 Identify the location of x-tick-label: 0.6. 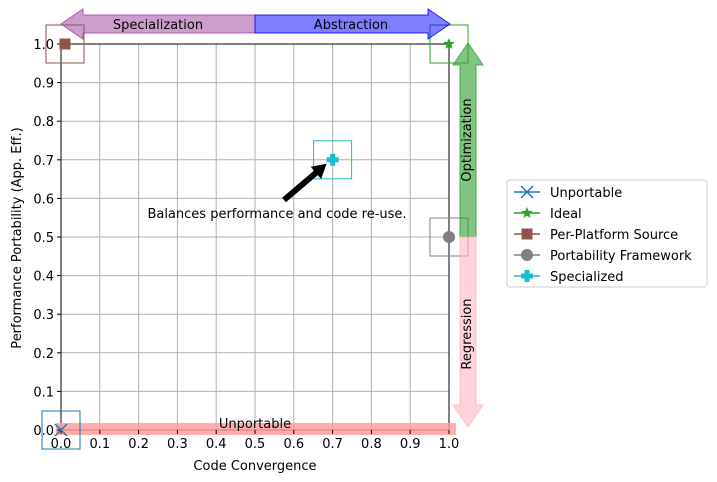
(293, 444).